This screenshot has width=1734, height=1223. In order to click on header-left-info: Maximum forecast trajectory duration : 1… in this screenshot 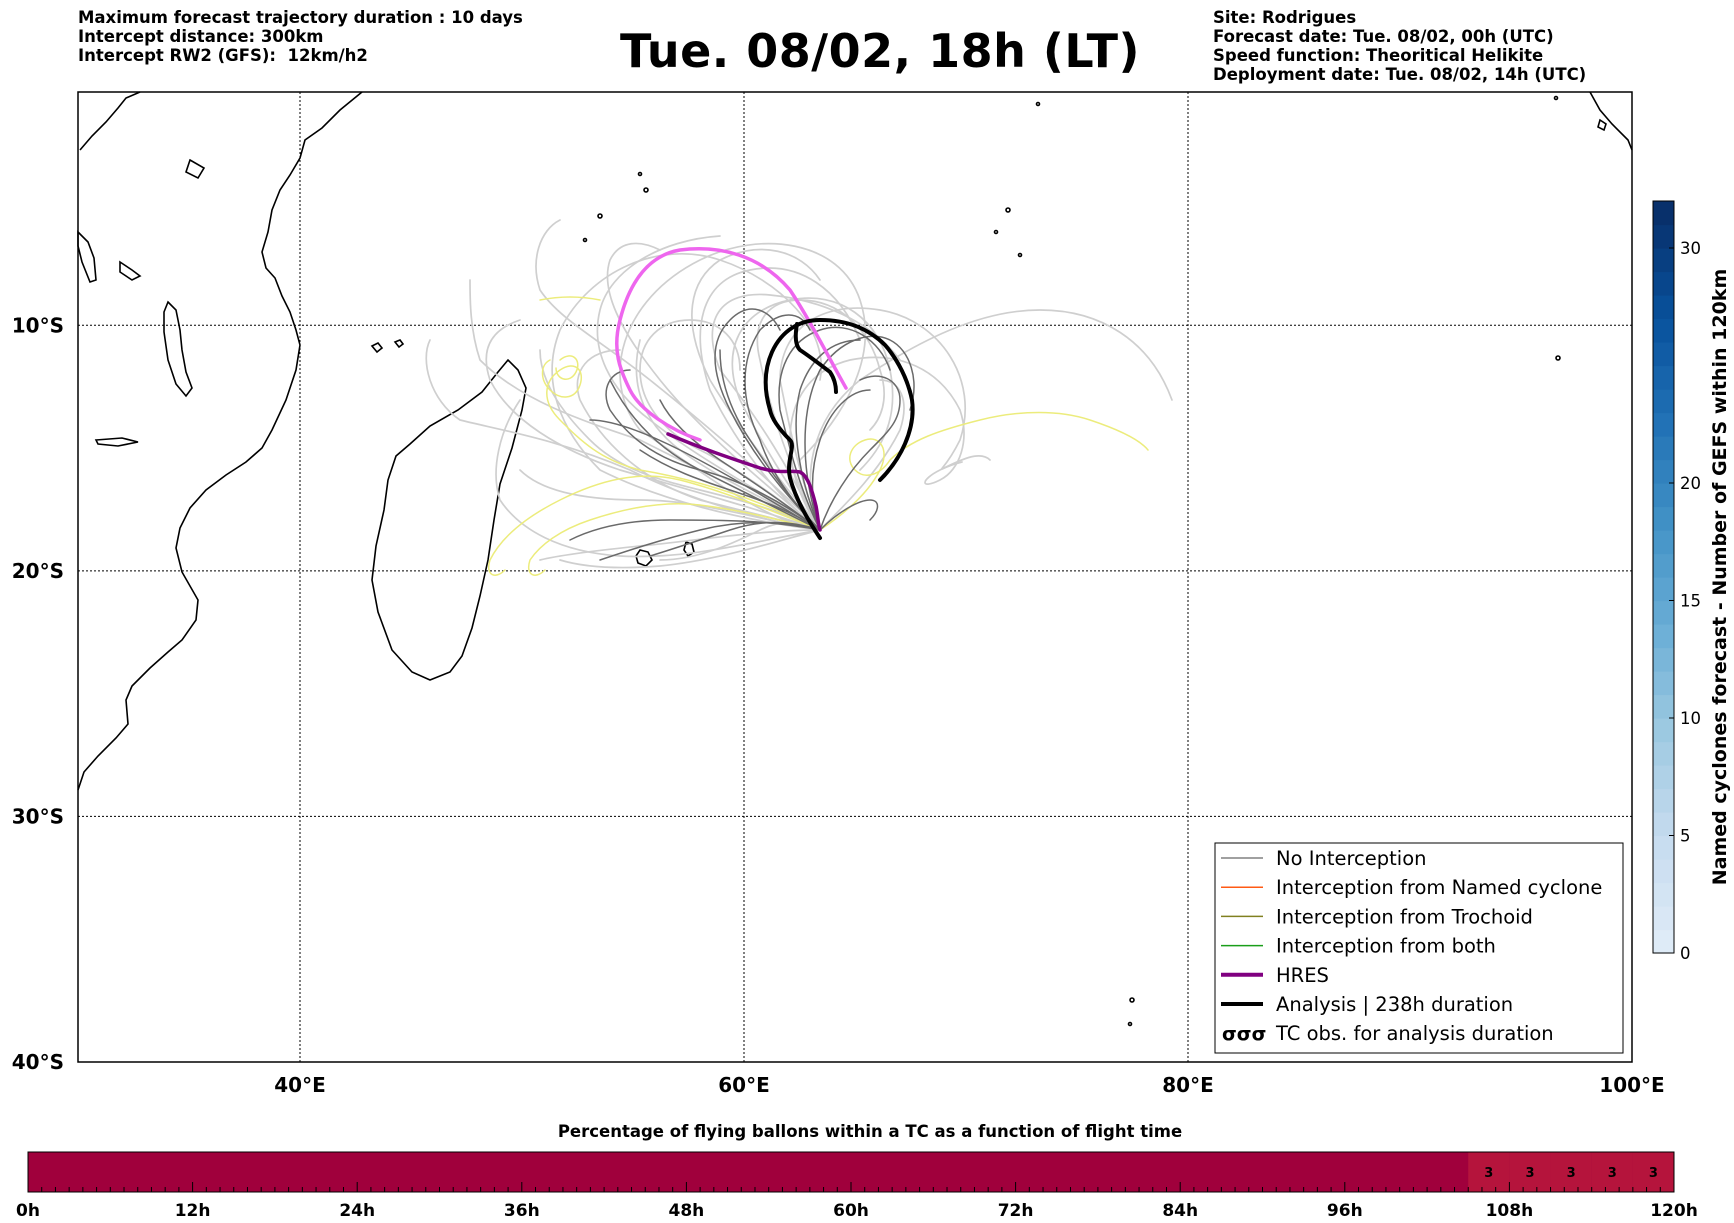, I will do `click(300, 36)`.